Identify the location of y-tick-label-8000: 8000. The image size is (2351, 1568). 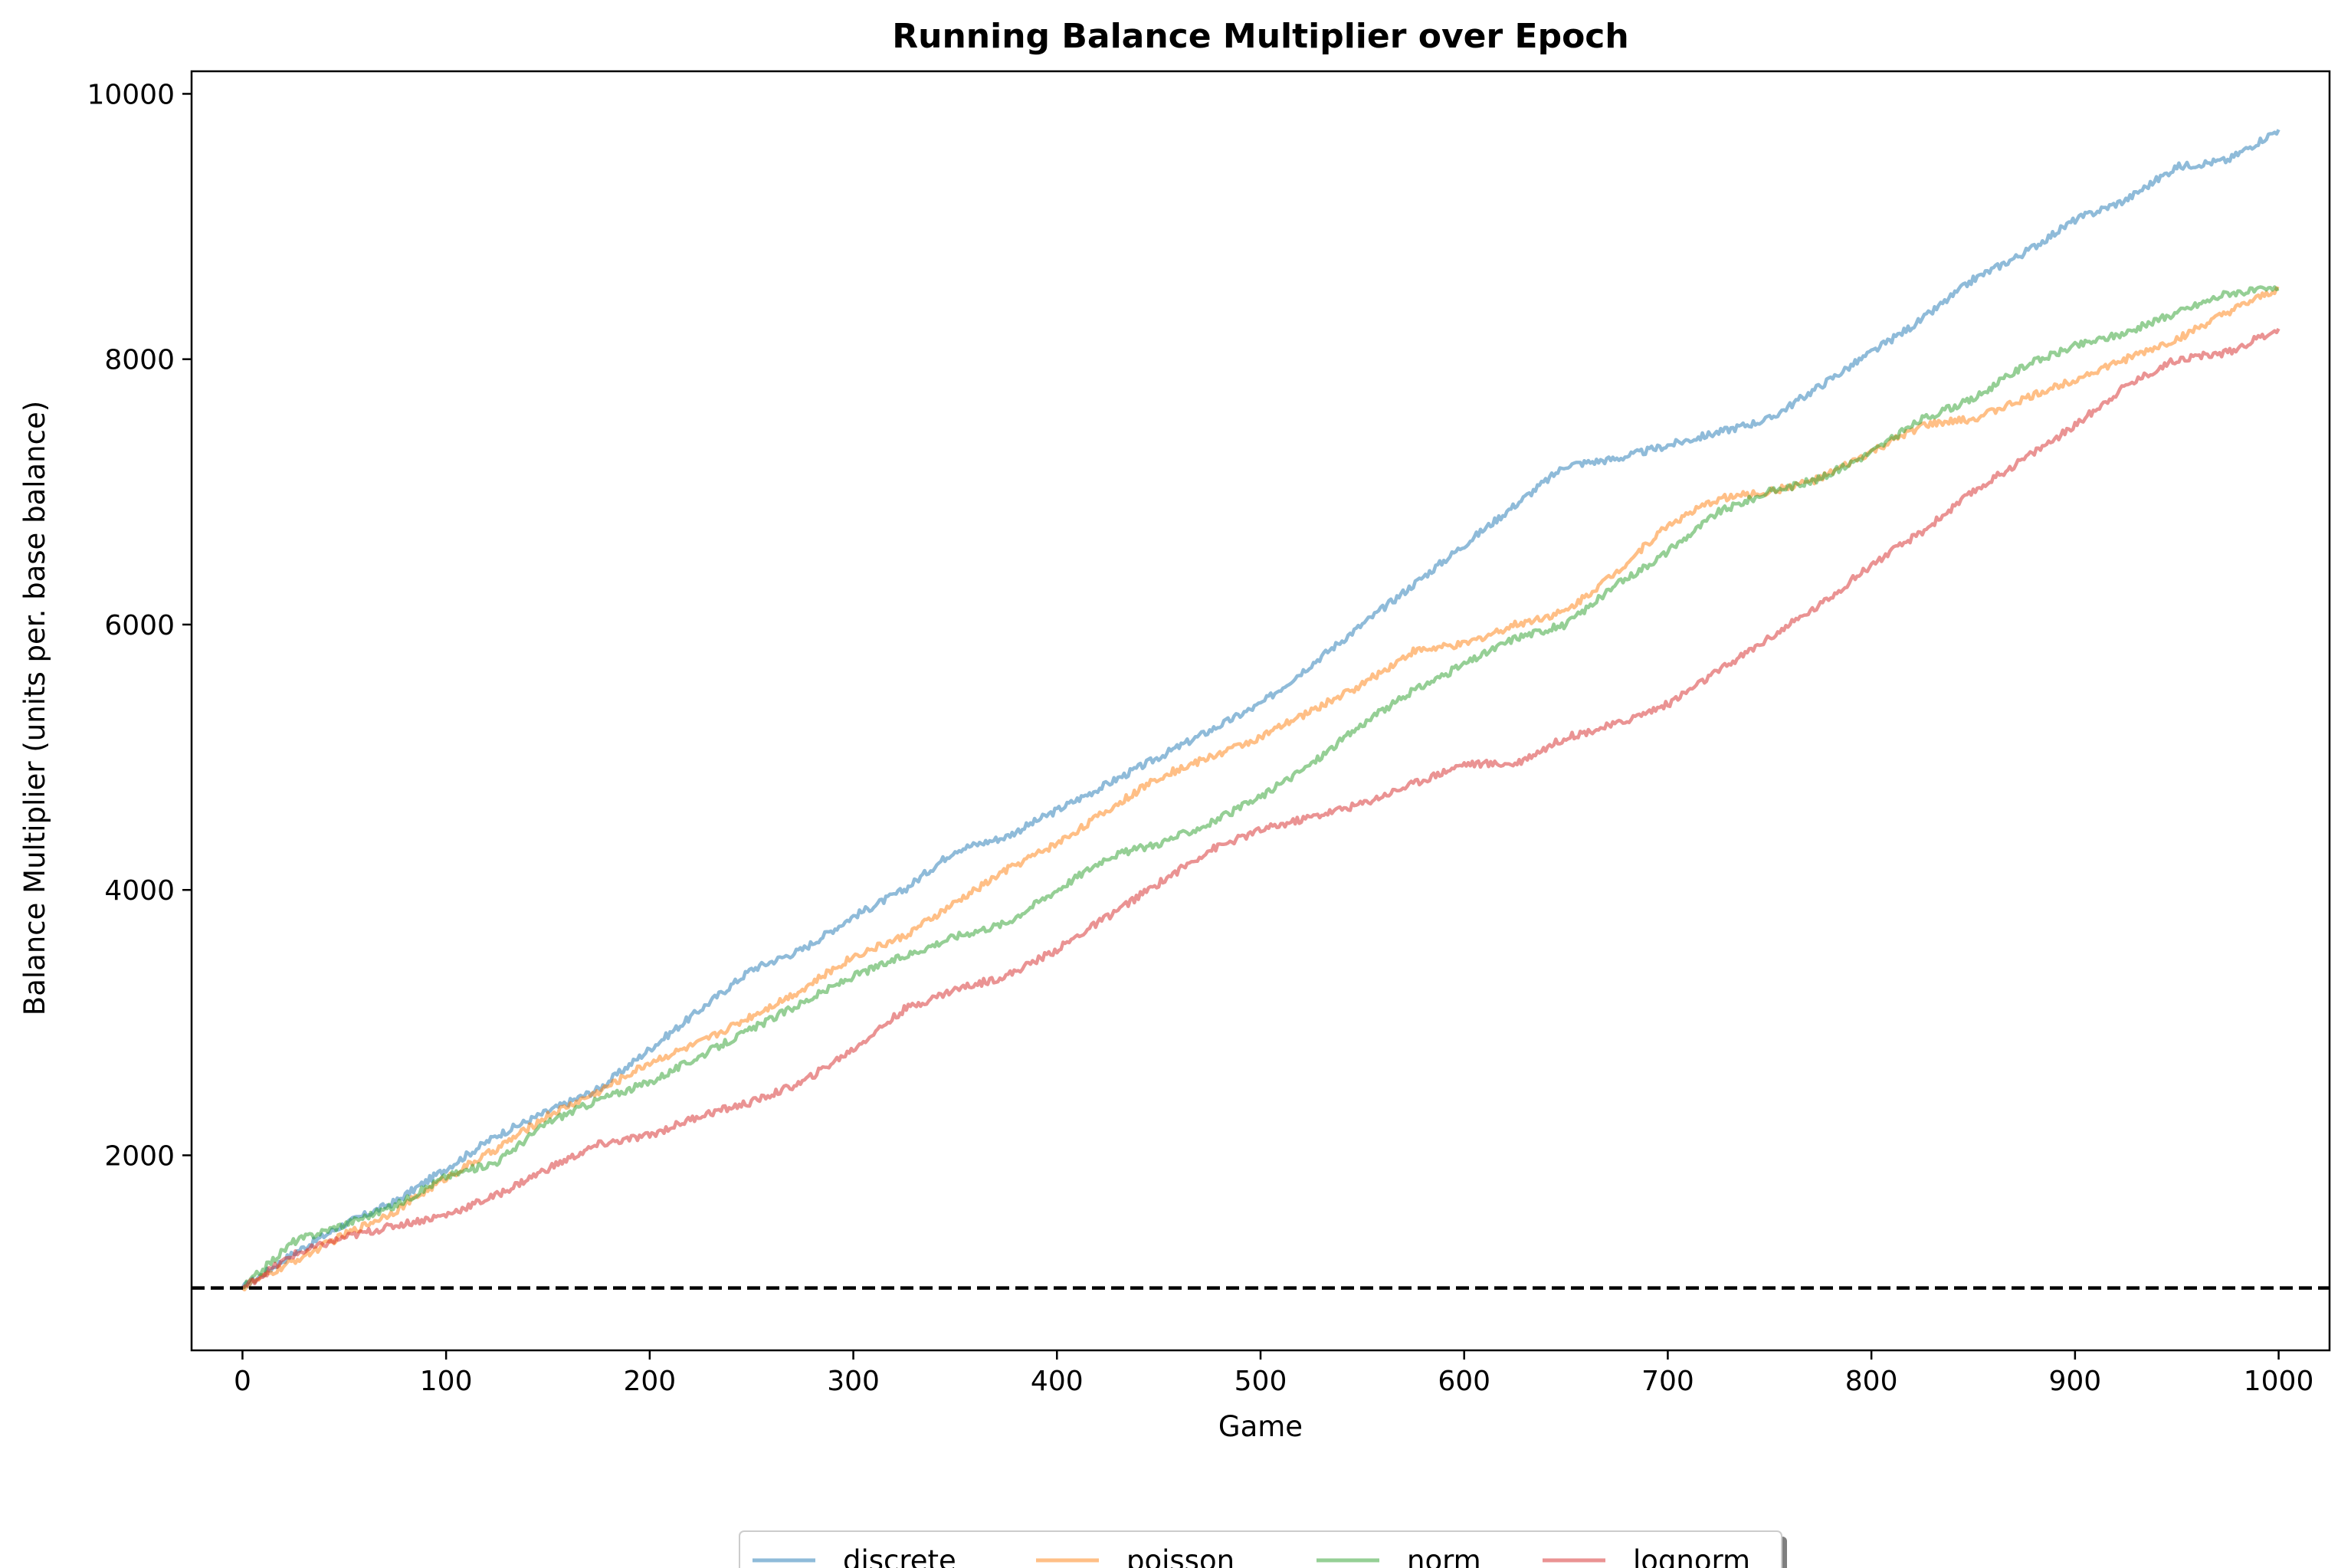
(139, 360).